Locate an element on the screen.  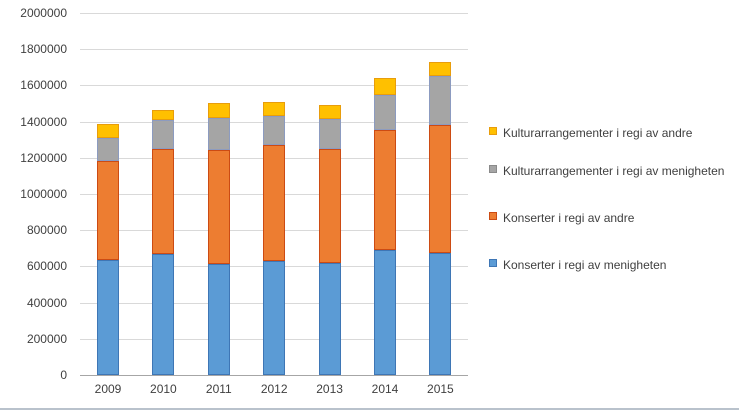
y-axis-label: 1400000 is located at coordinates (43, 121).